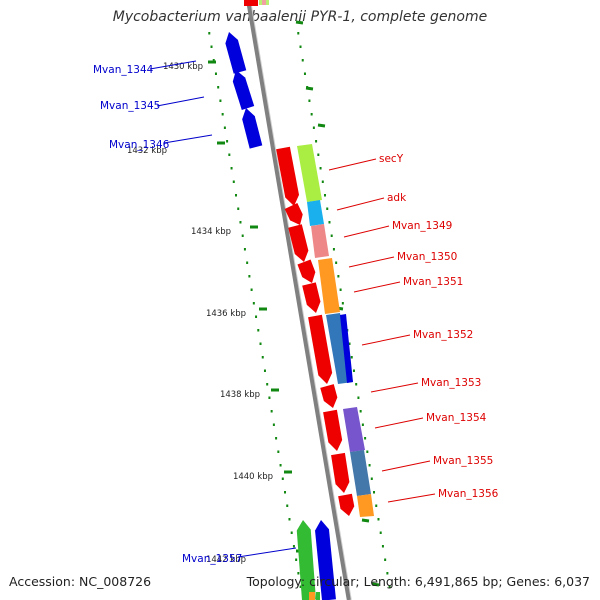  What do you see at coordinates (408, 284) in the screenshot?
I see `label-mvan-1351: Mvan_1351` at bounding box center [408, 284].